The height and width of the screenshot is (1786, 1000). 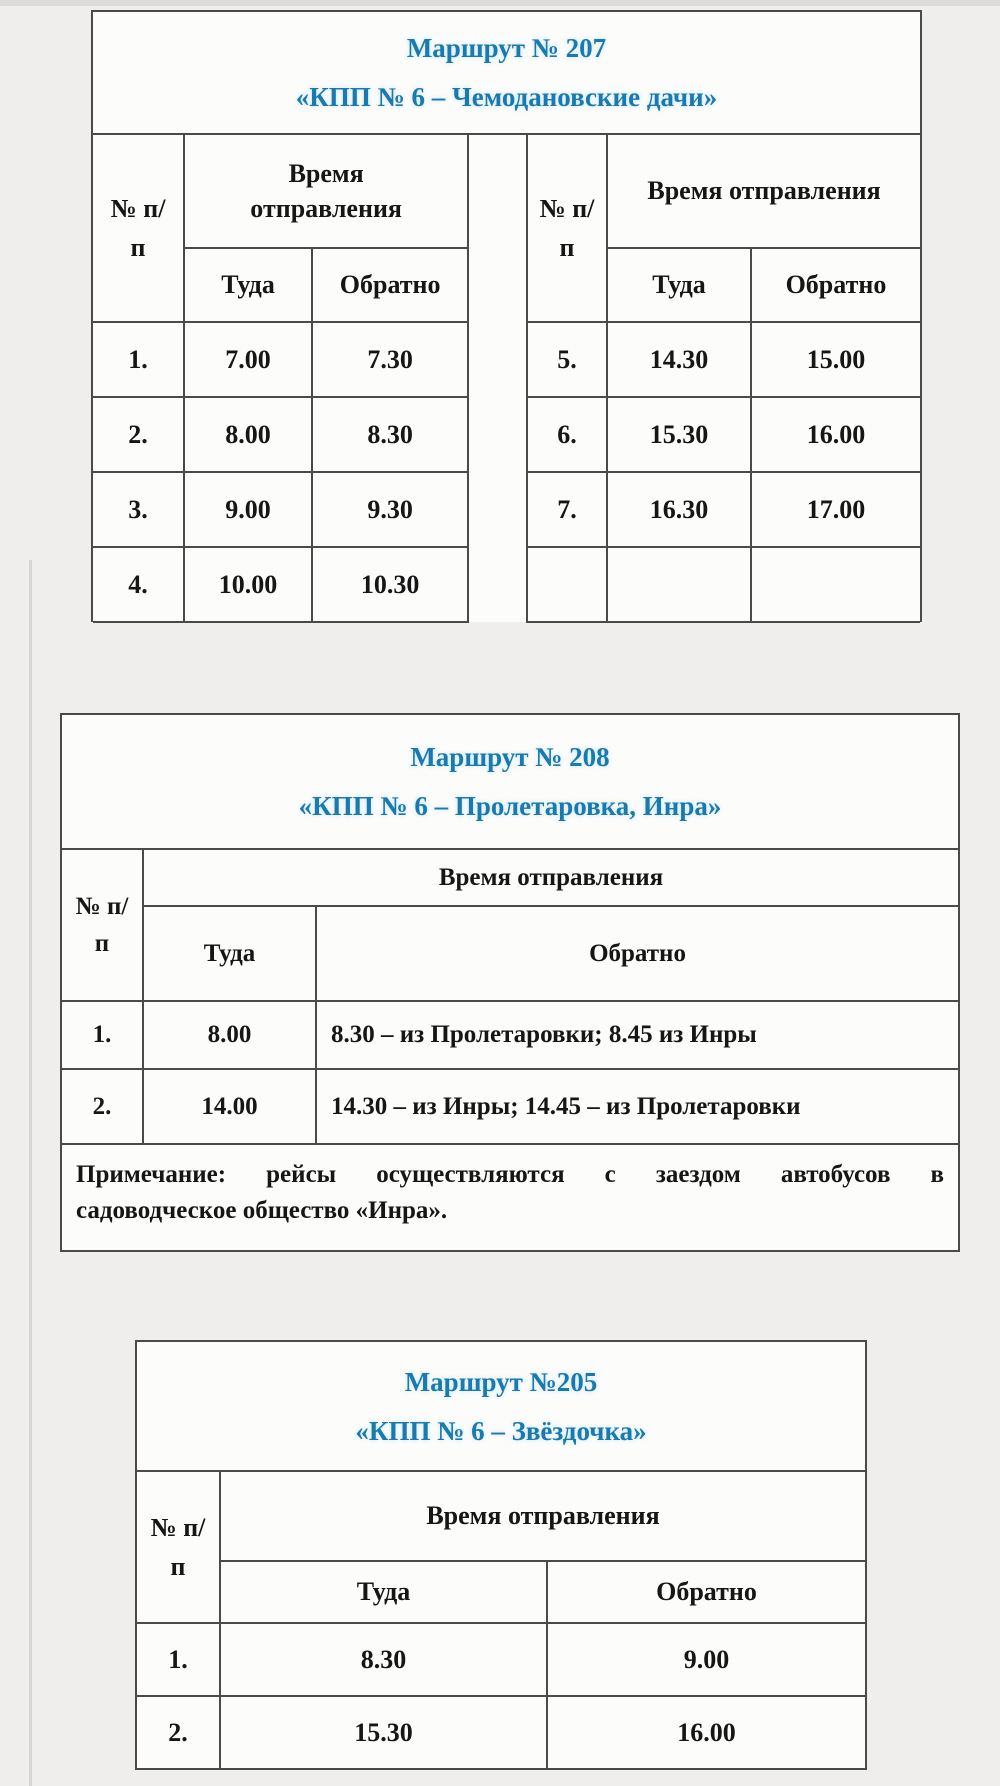 What do you see at coordinates (281, 510) in the screenshot?
I see `table-row: 3. 9.00 9.30` at bounding box center [281, 510].